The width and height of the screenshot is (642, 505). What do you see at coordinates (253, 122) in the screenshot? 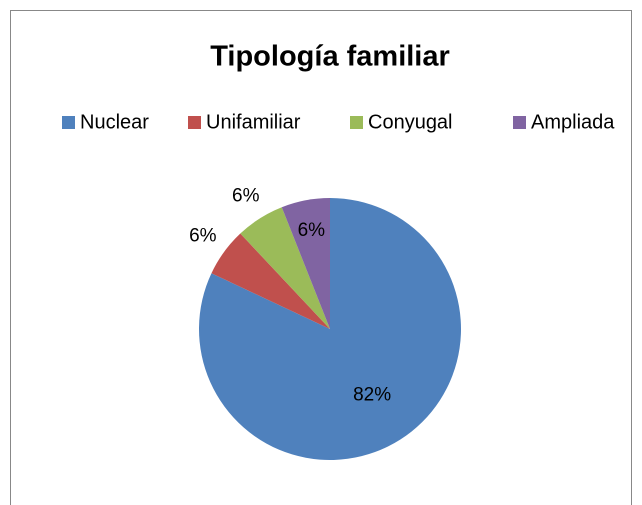
I see `legend-label: Unifamiliar` at bounding box center [253, 122].